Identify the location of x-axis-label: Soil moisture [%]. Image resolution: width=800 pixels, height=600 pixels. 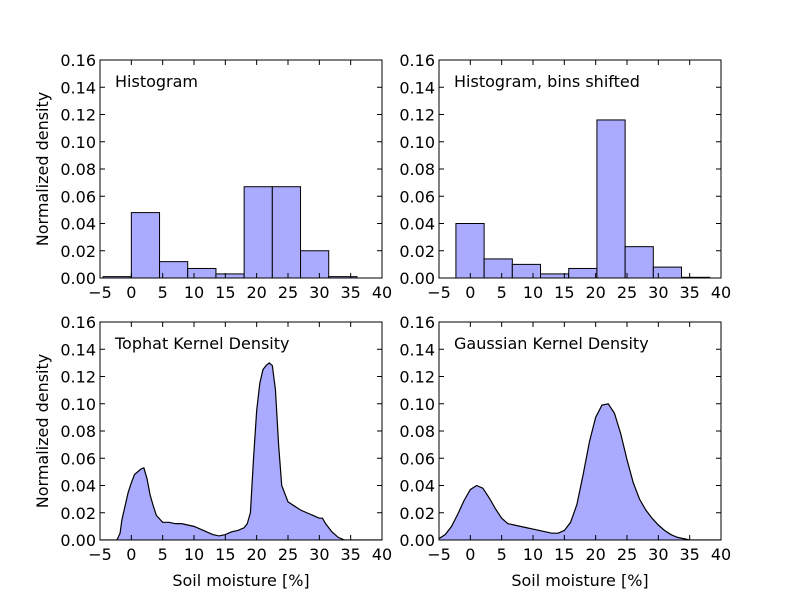
(579, 580).